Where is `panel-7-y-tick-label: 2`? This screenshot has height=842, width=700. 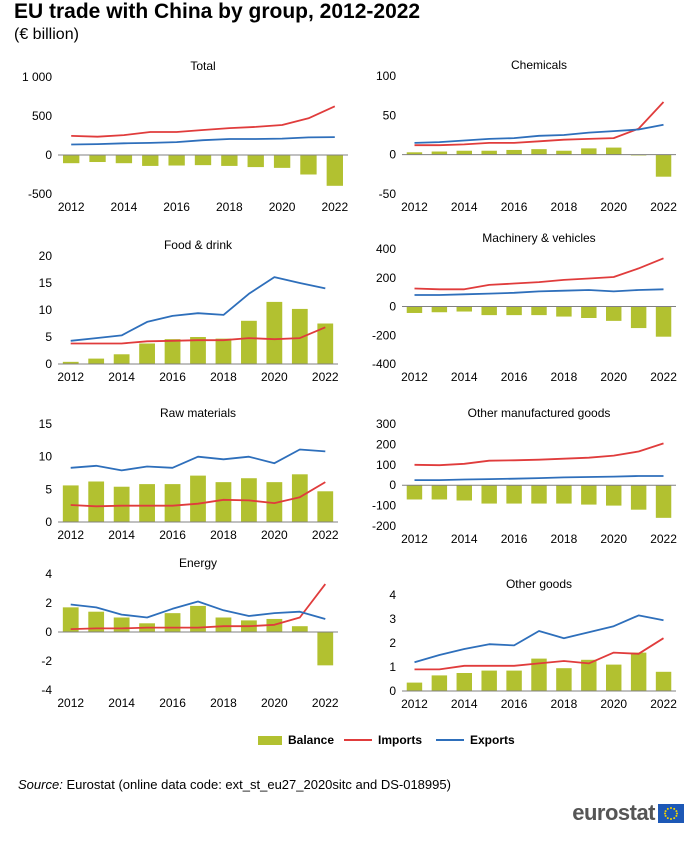 panel-7-y-tick-label: 2 is located at coordinates (48, 603).